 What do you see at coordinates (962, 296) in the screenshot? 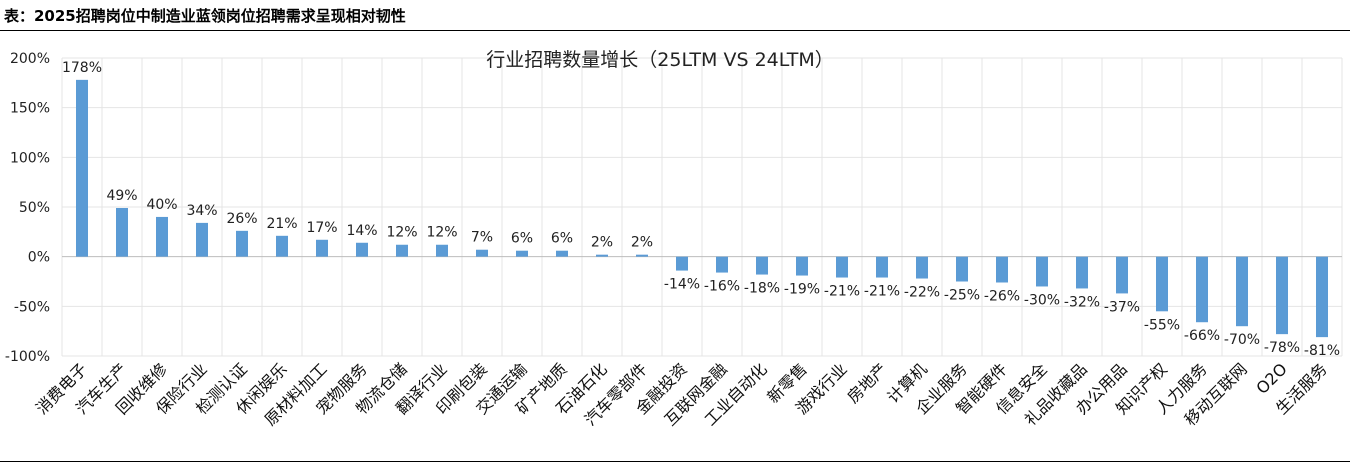
I see `data-label: -25%` at bounding box center [962, 296].